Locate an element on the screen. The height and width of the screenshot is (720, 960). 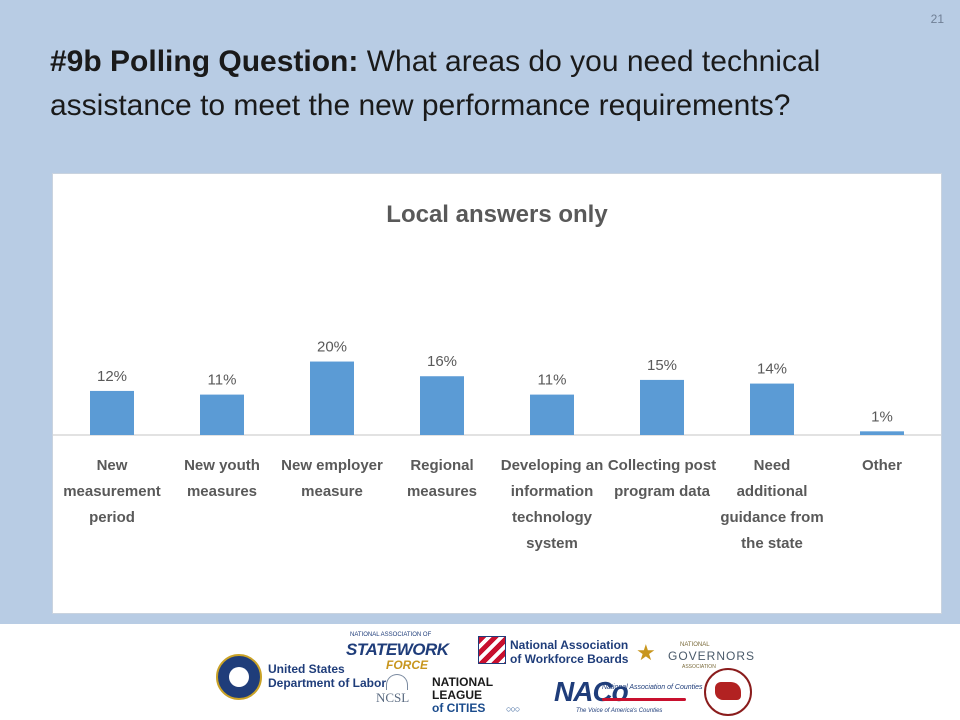
capitol-dome-icon is located at coordinates (397, 682).